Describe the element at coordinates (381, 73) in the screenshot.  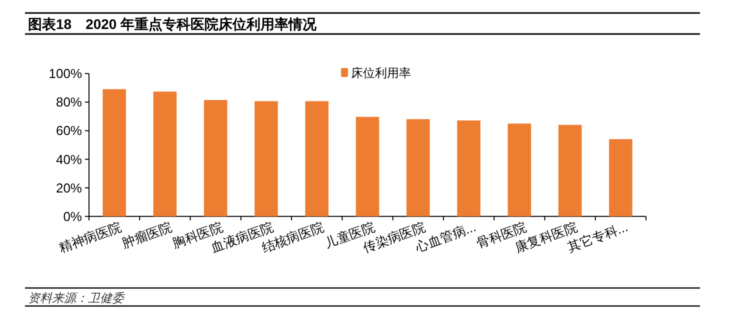
I see `legend-label: 床位利用率` at that location.